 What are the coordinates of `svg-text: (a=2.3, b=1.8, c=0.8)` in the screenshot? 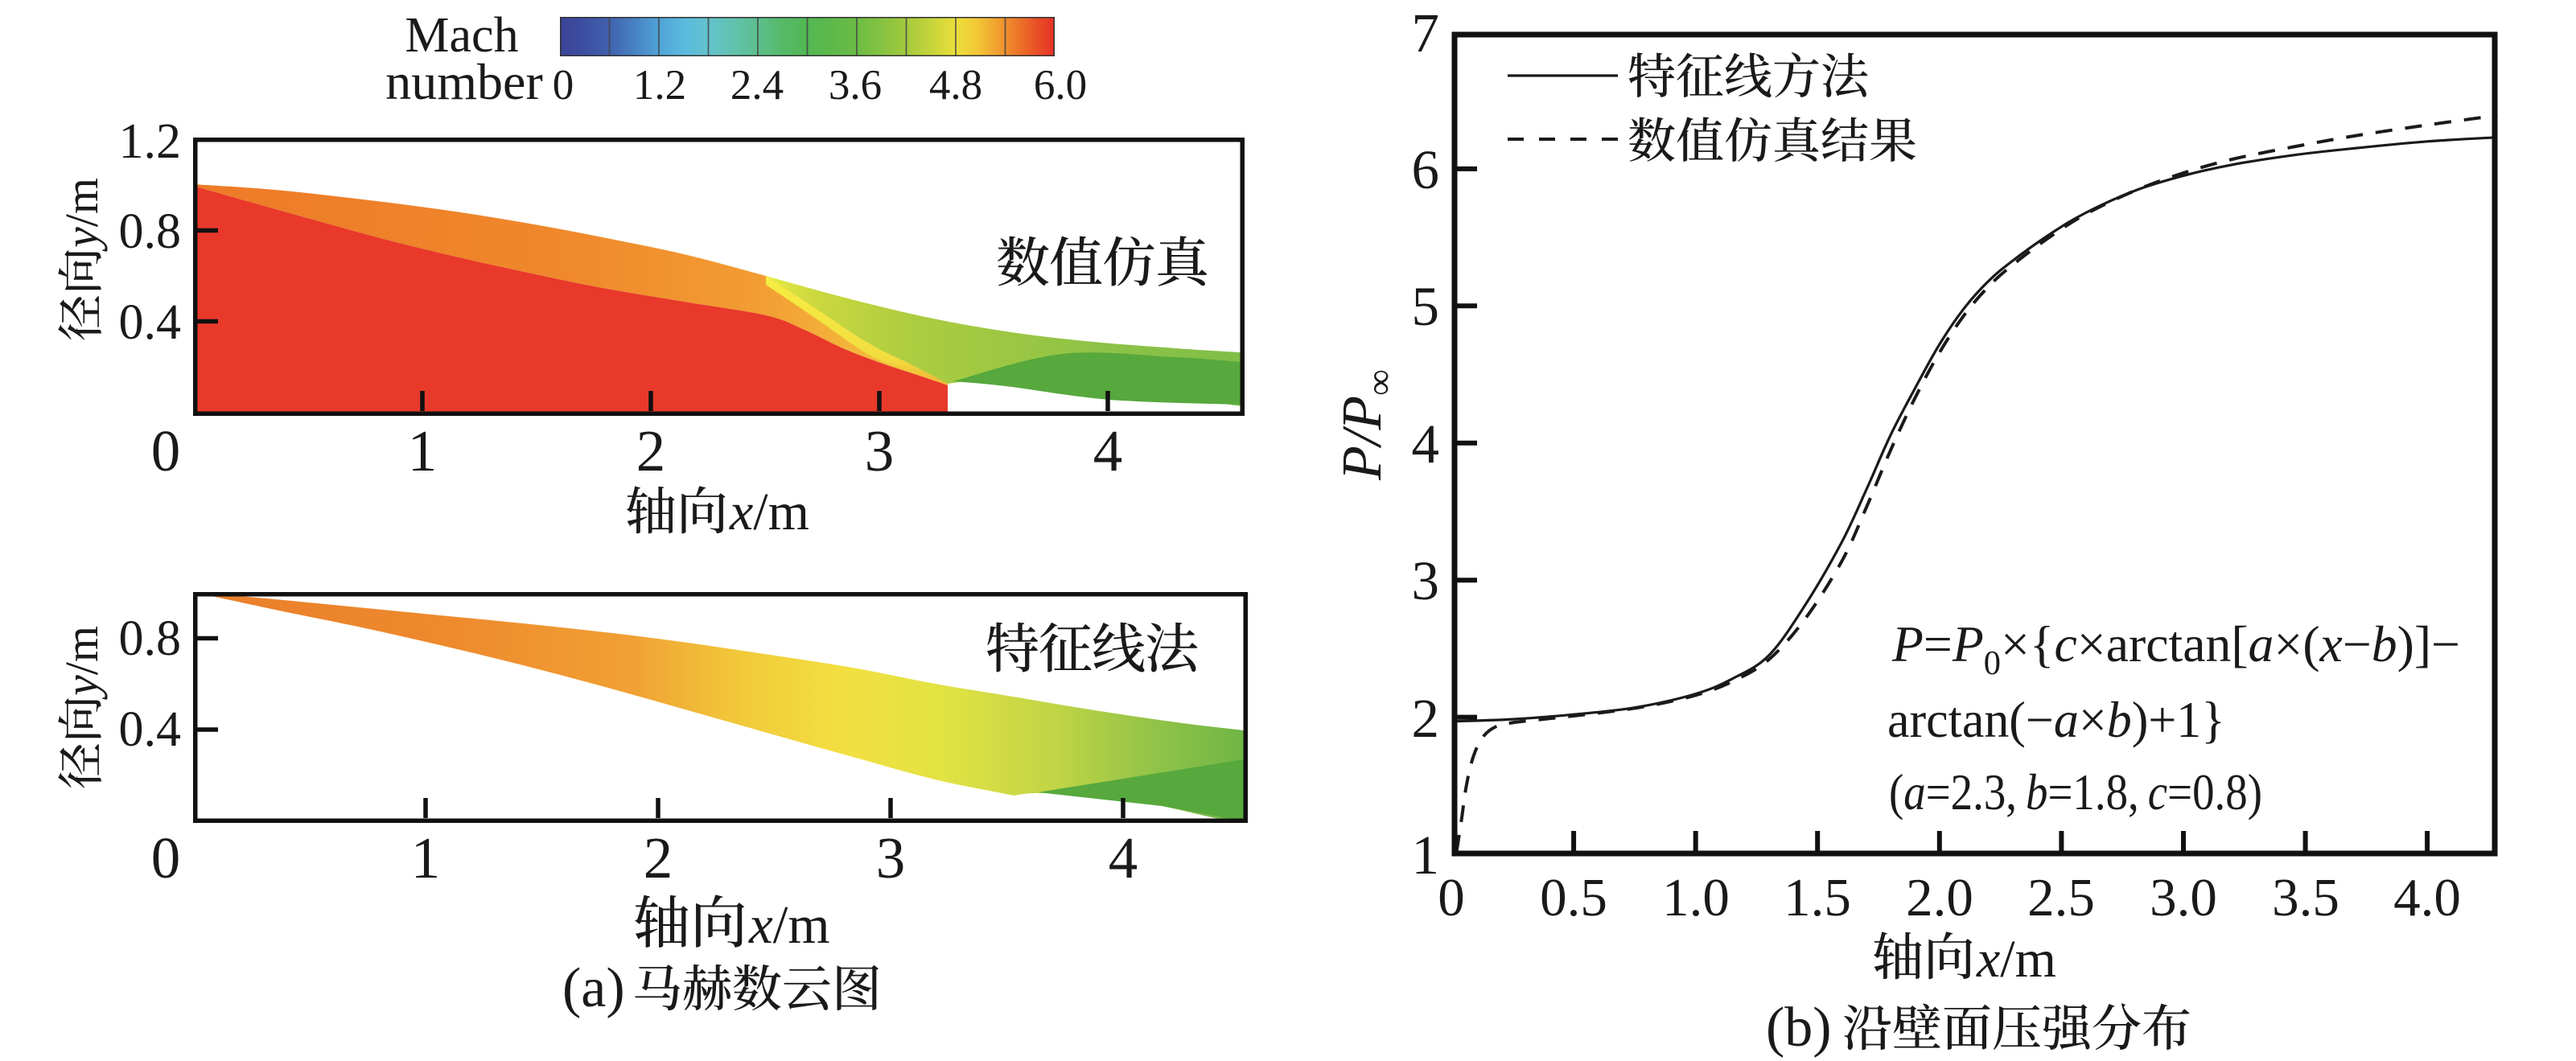 It's located at (2075, 792).